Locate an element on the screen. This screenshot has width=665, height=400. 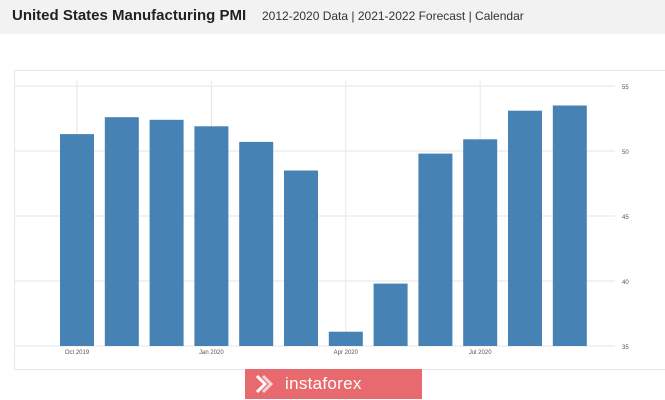
bar-nov-2019 is located at coordinates (121, 231).